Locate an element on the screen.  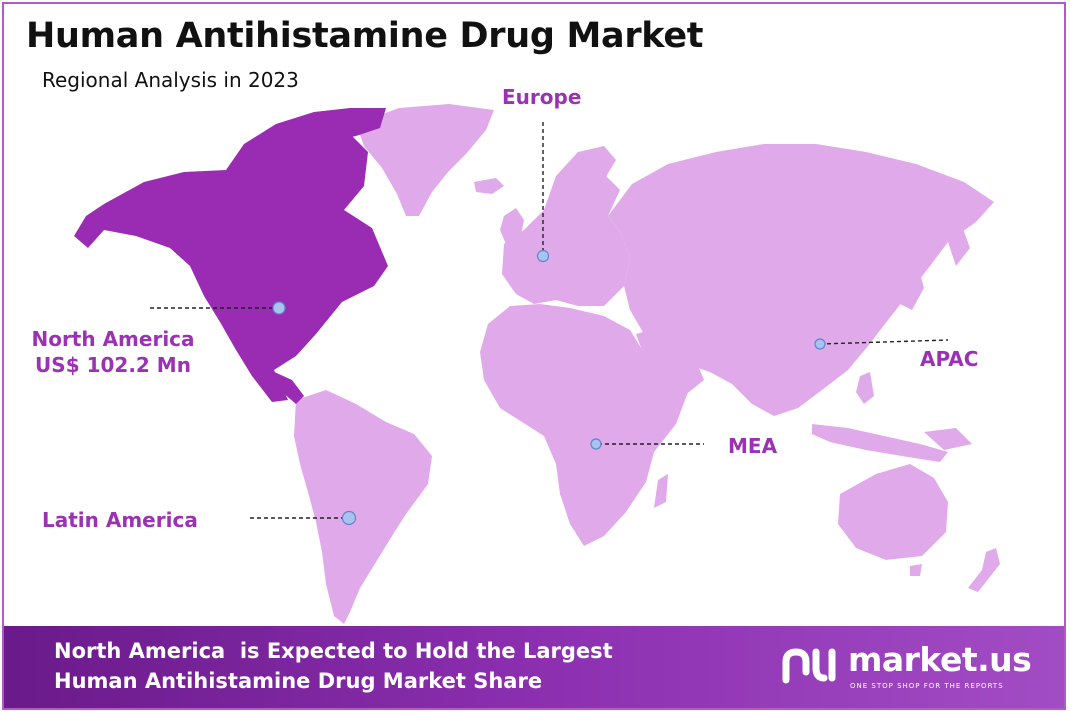
north-america-highlight is located at coordinates (231, 256).